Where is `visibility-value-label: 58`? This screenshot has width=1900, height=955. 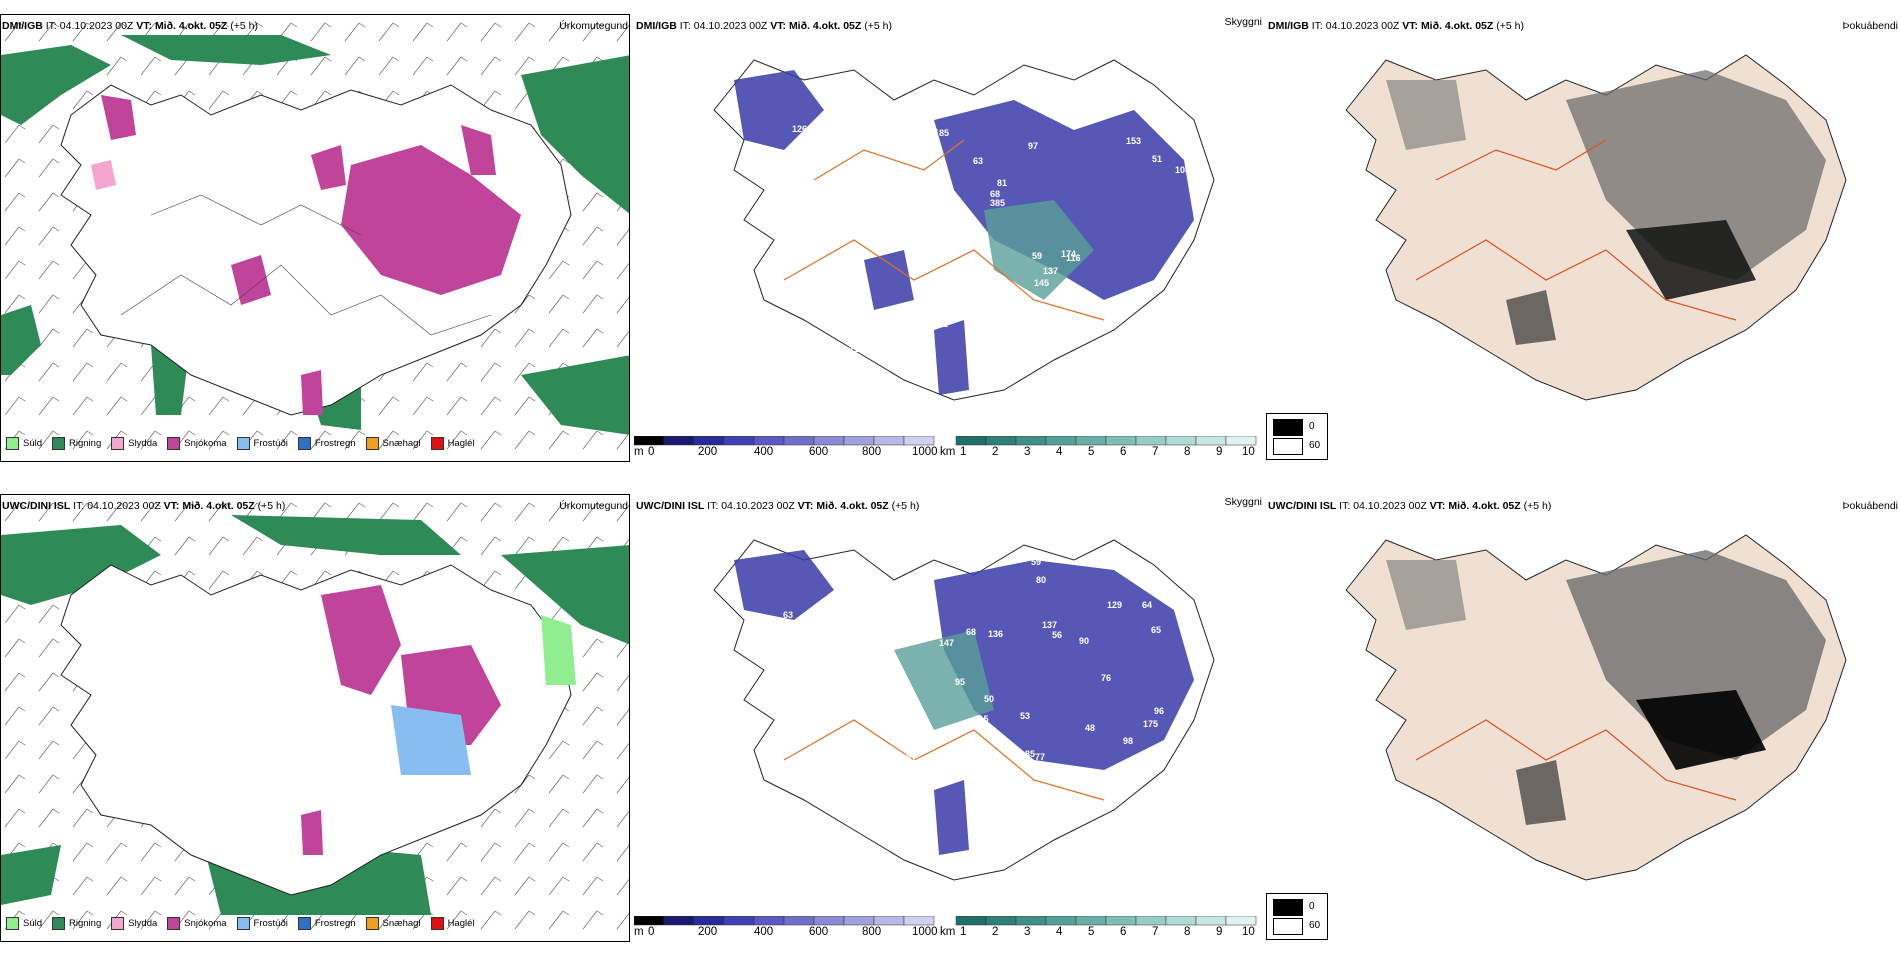 visibility-value-label: 58 is located at coordinates (772, 340).